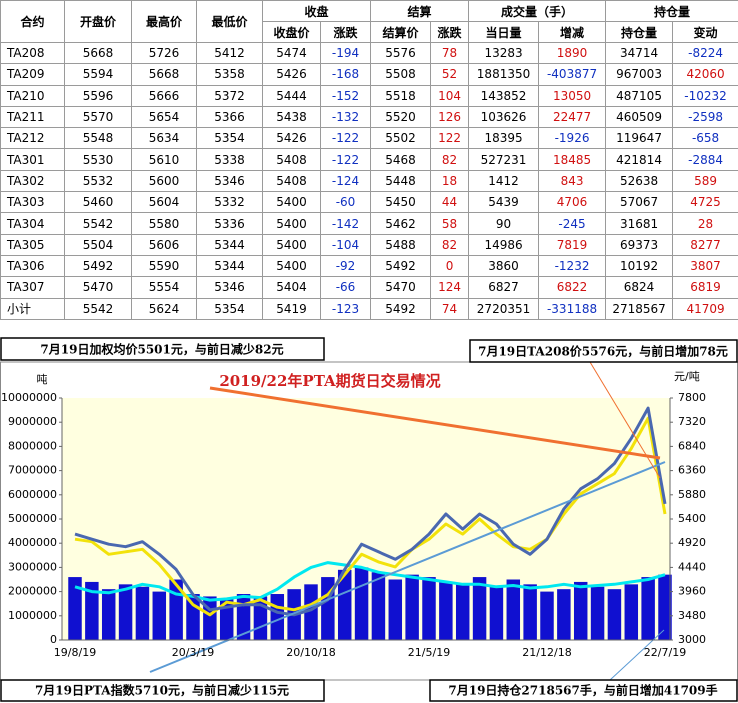  Describe the element at coordinates (164, 244) in the screenshot. I see `cell: 5606` at that location.